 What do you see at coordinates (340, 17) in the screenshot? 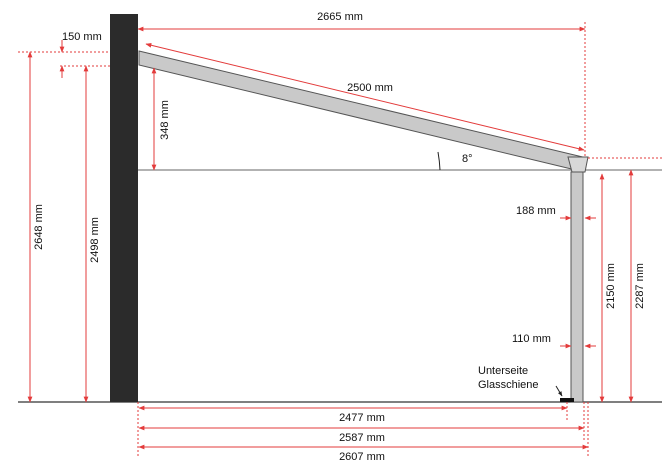
I see `label-top-width: 2665 mm` at bounding box center [340, 17].